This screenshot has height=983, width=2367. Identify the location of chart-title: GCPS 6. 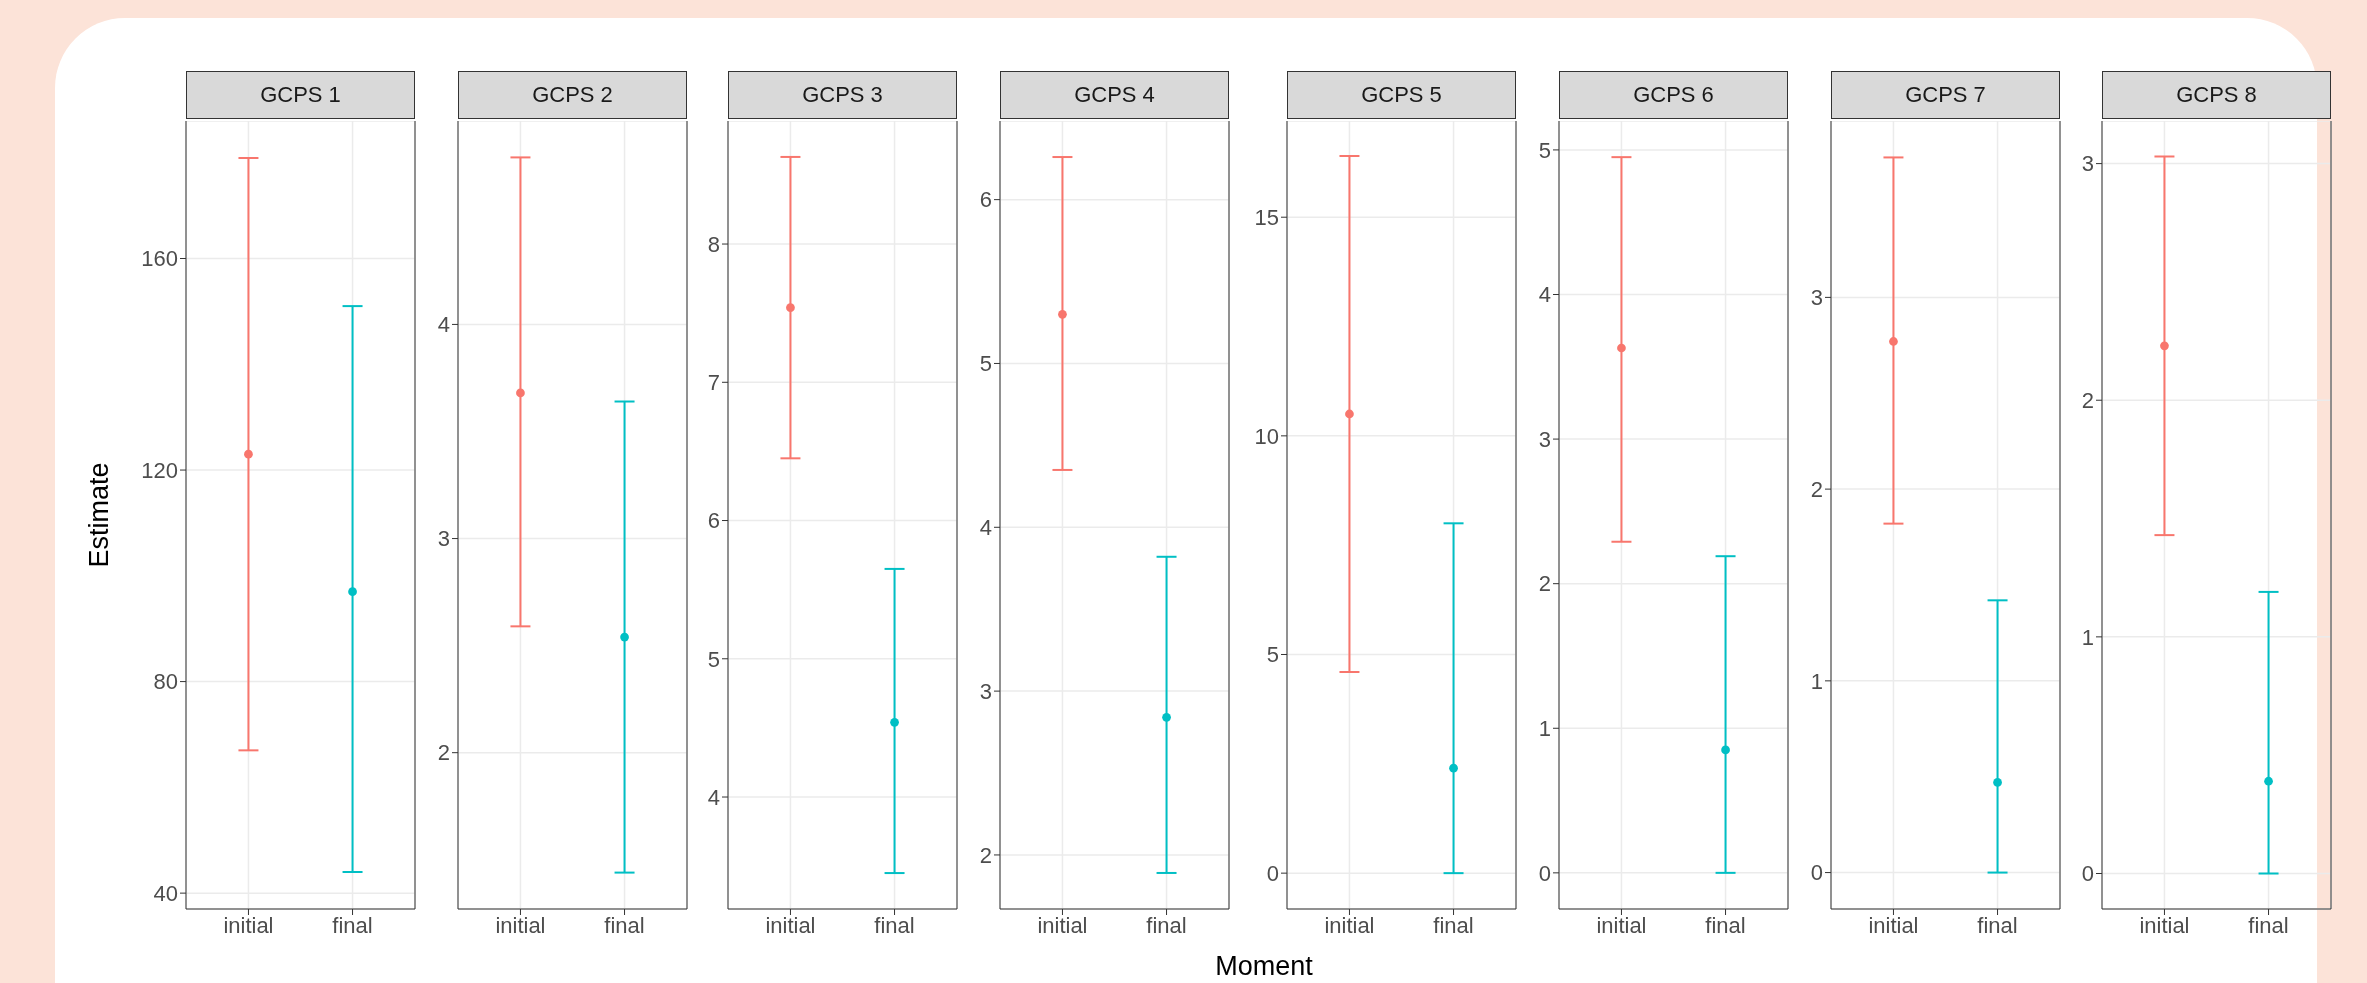
(1673, 95).